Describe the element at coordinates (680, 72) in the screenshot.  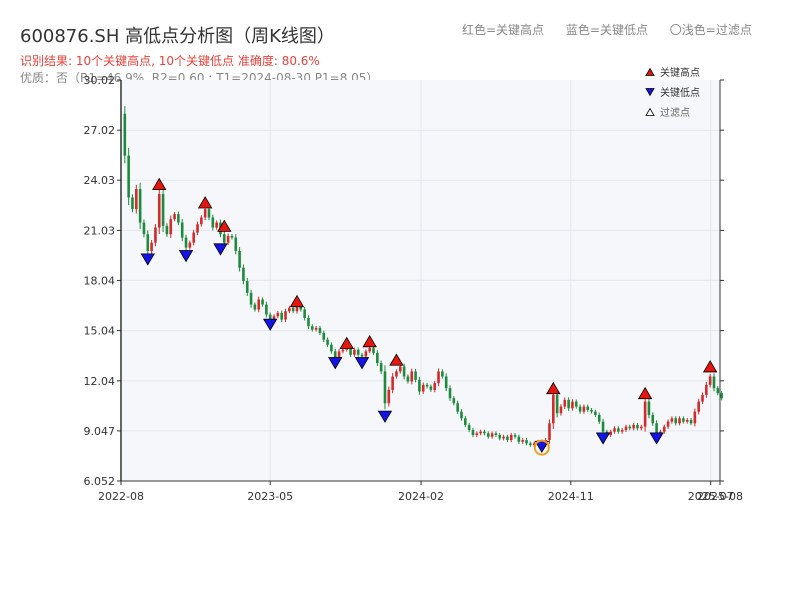
I see `legend-key-high-label: 关键高点` at that location.